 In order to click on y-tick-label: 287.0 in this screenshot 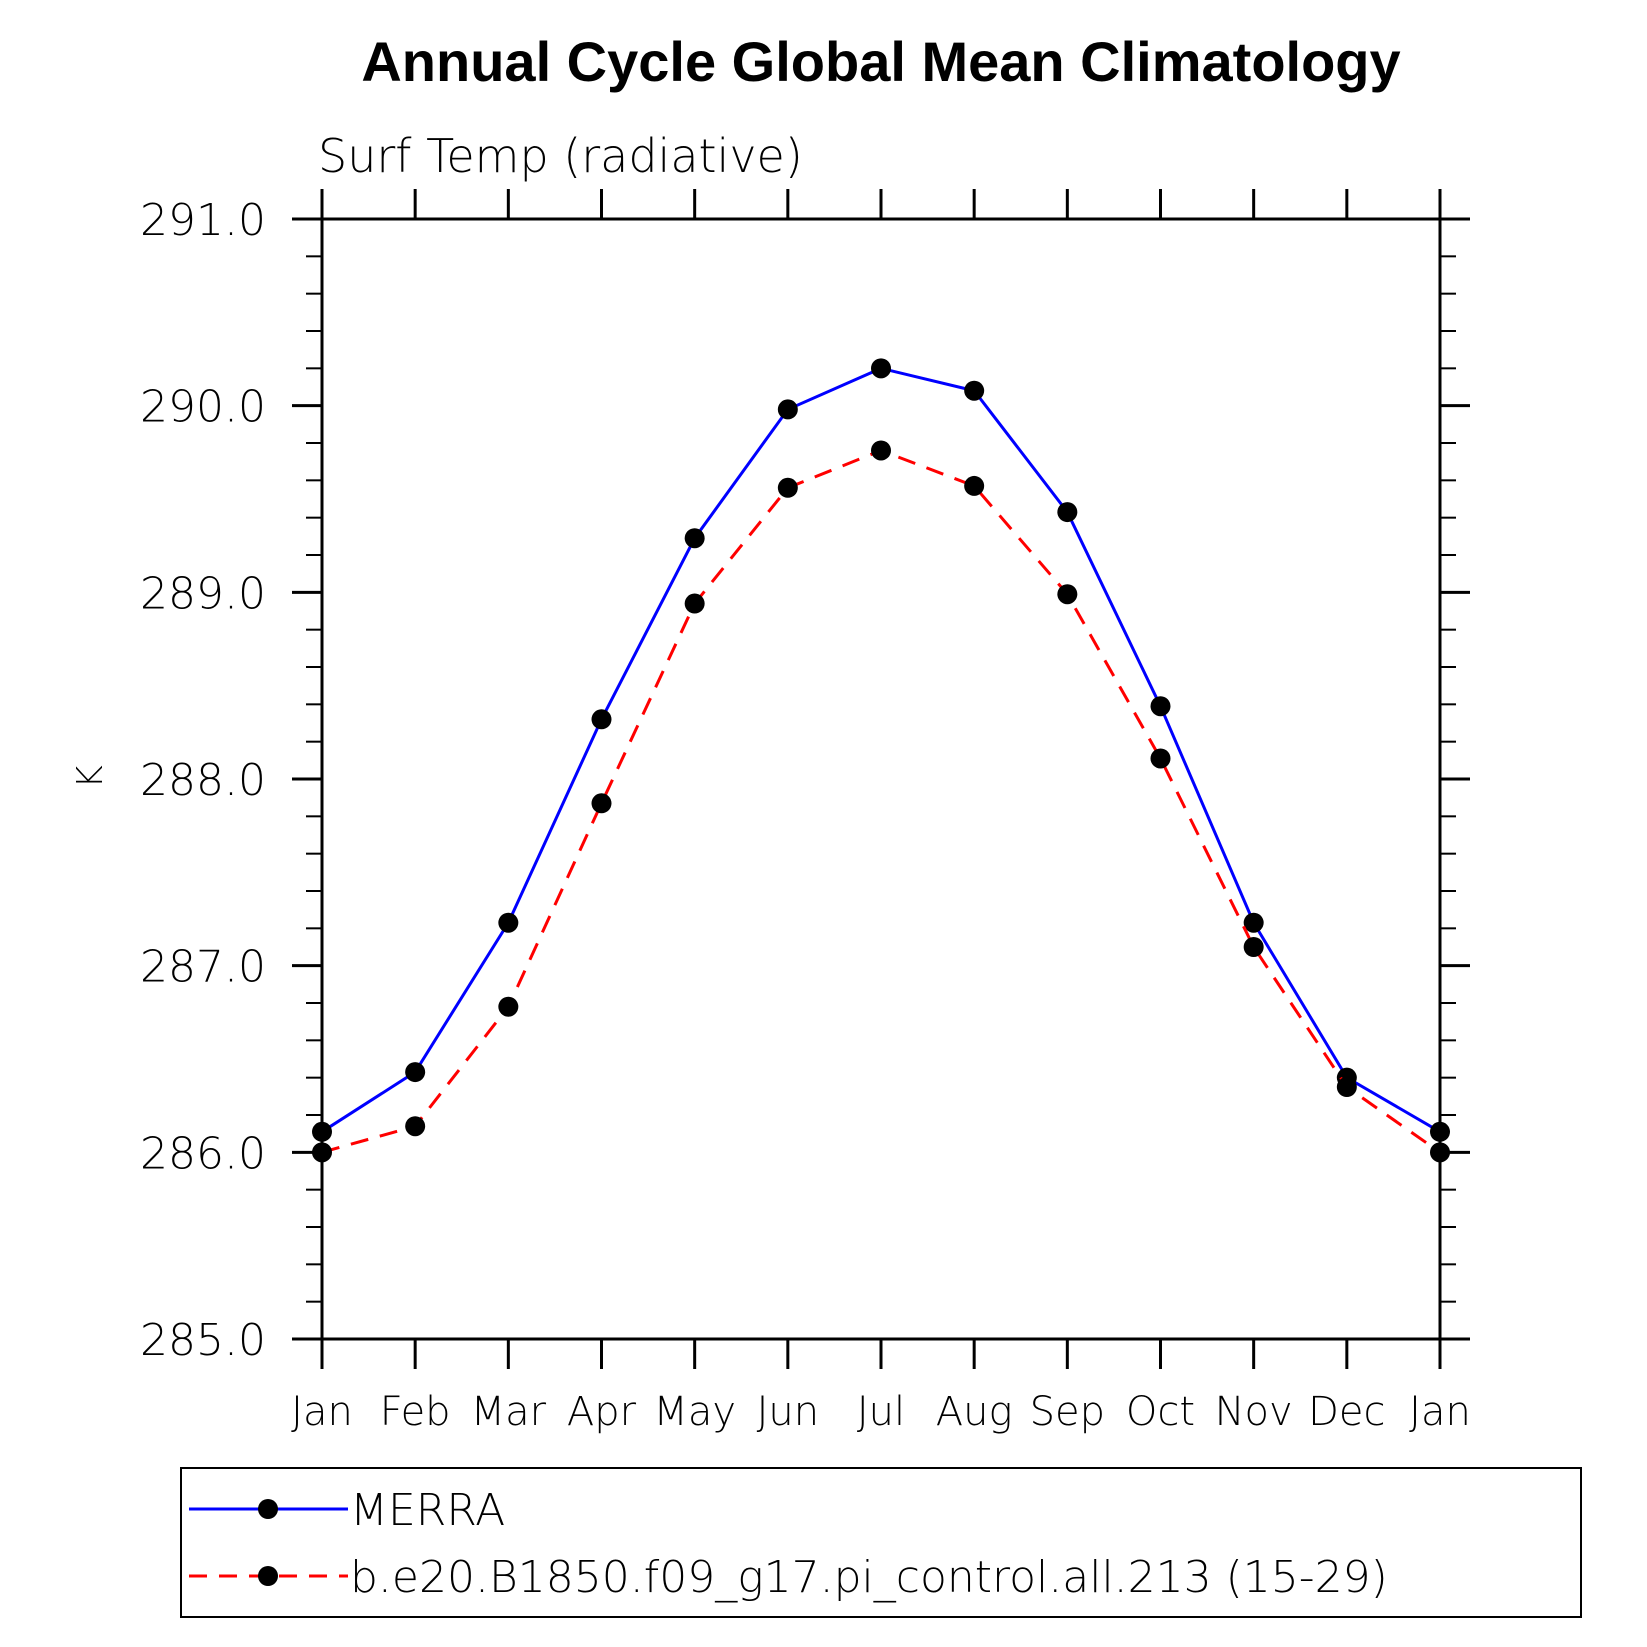, I will do `click(203, 967)`.